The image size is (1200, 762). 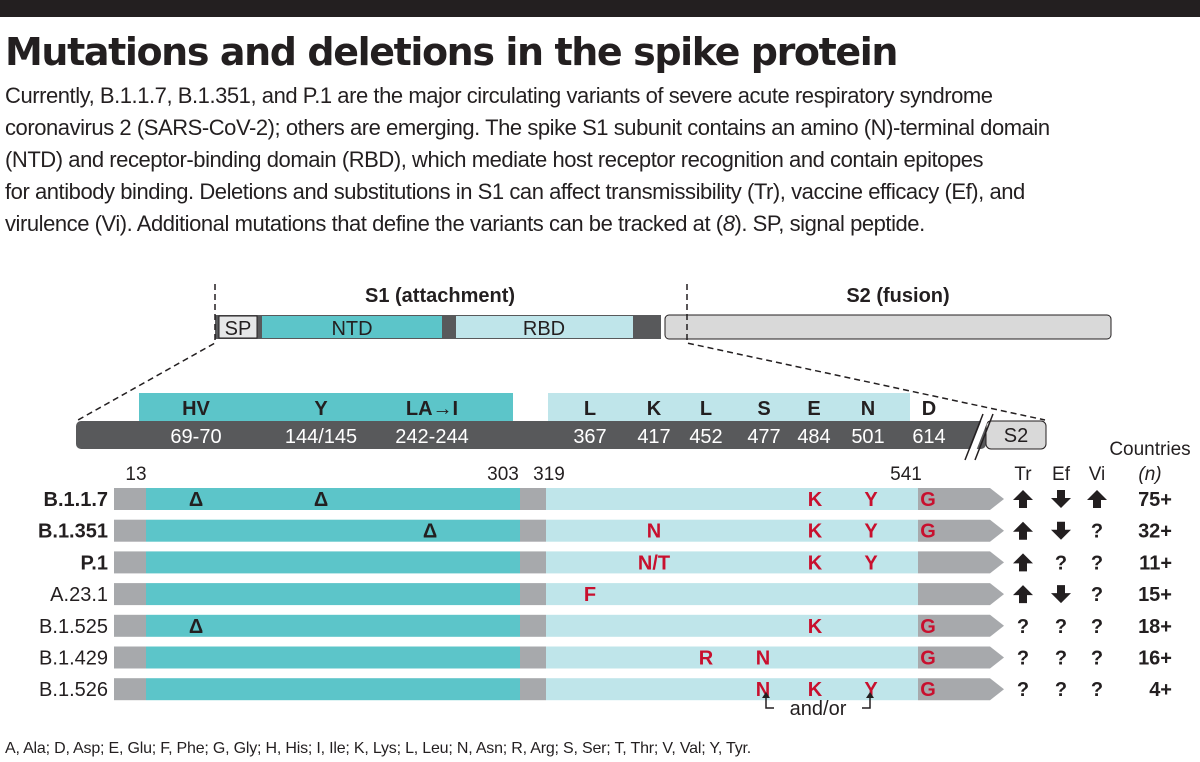 I want to click on site-residue: D, so click(x=929, y=409).